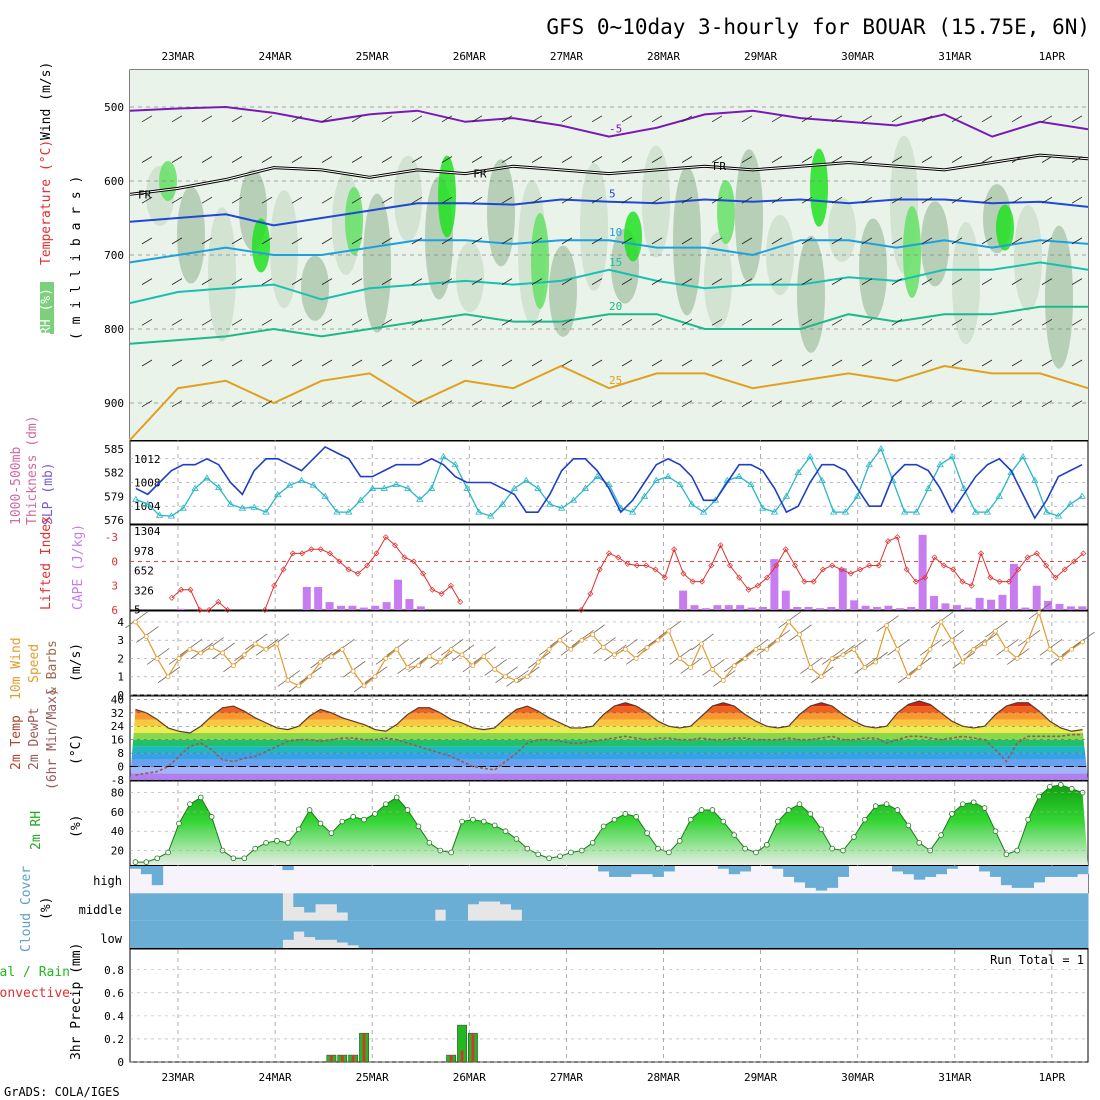  What do you see at coordinates (609, 723) in the screenshot?
I see `temp-band` at bounding box center [609, 723].